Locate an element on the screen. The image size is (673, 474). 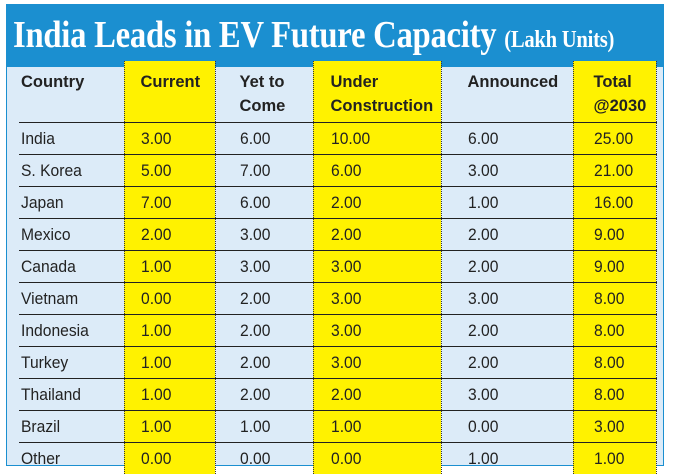
value-cell: 5.00 is located at coordinates (169, 169).